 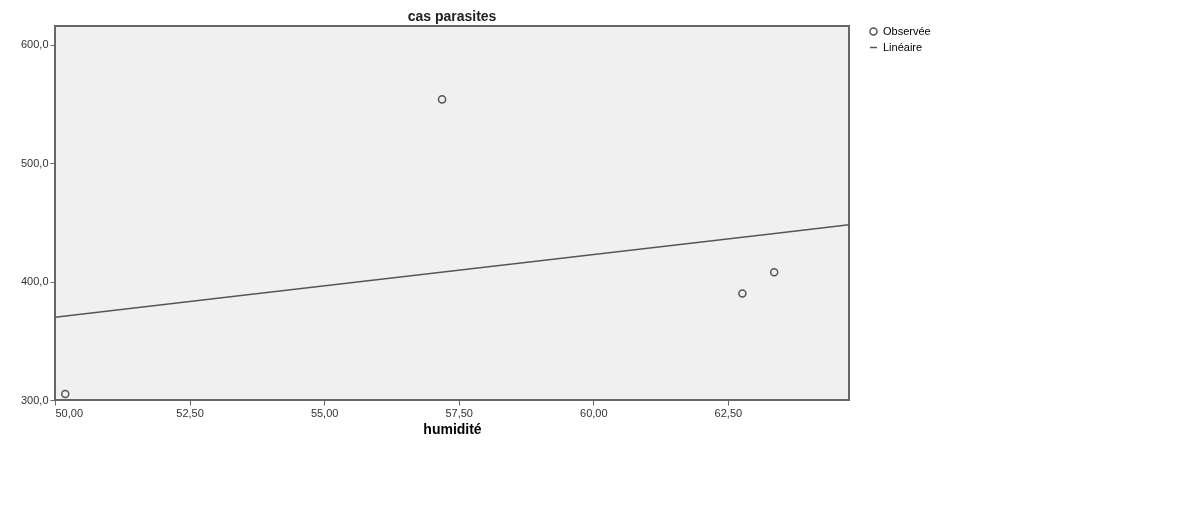 What do you see at coordinates (452, 16) in the screenshot?
I see `chart-title: cas parasites` at bounding box center [452, 16].